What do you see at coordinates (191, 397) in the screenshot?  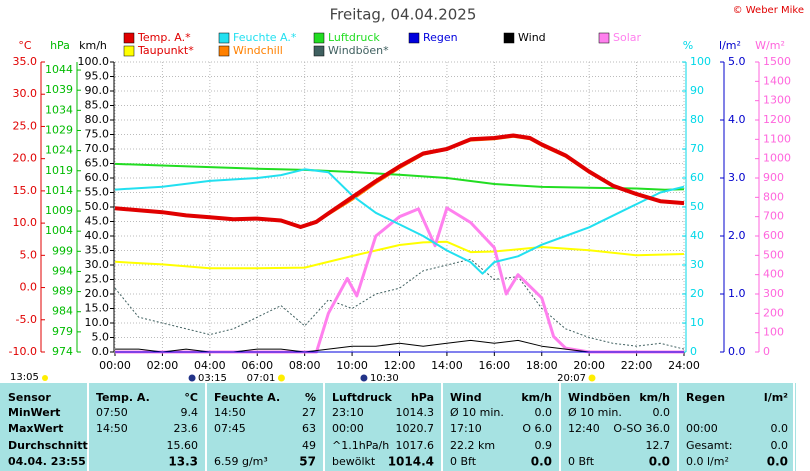 I see `table-cell: °C` at bounding box center [191, 397].